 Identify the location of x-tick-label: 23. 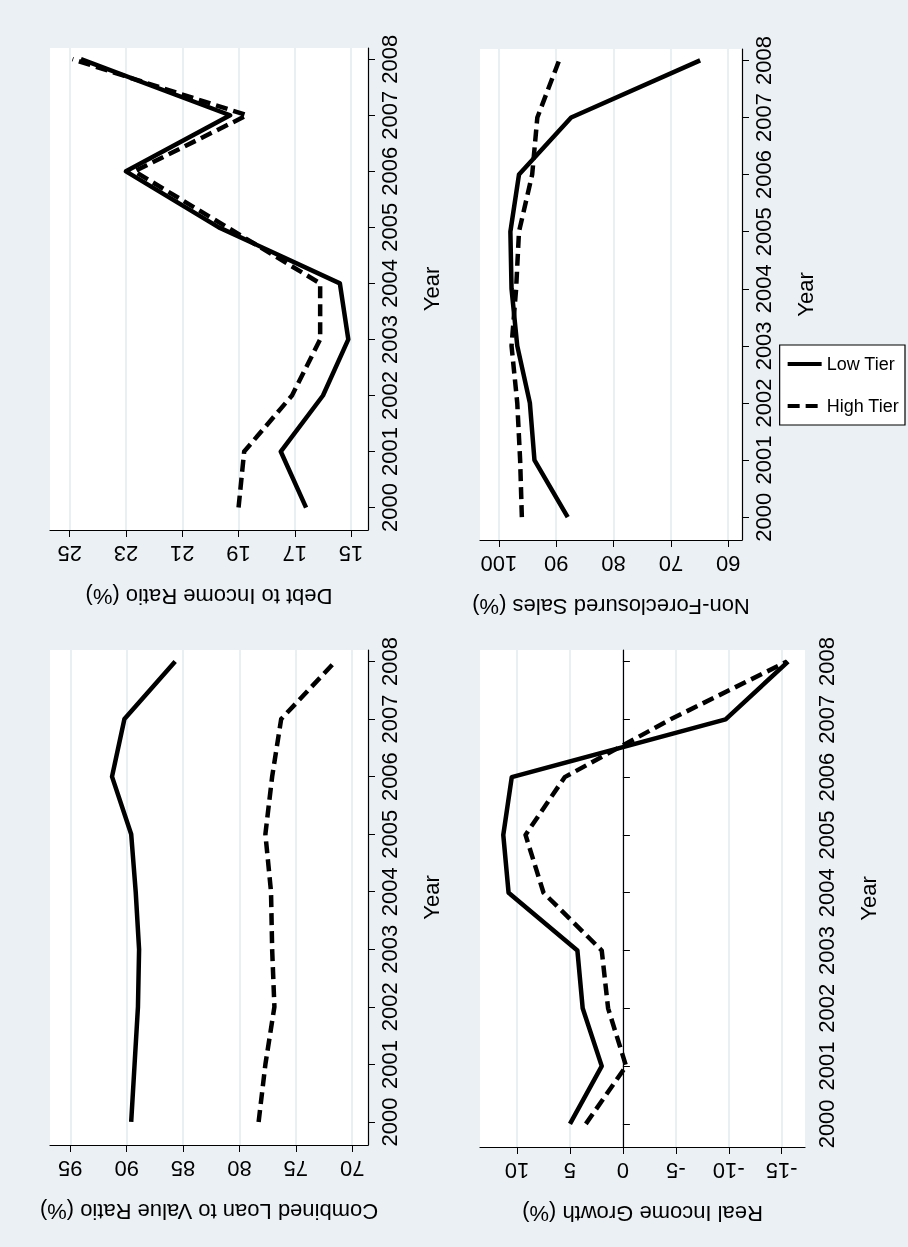
(126, 553).